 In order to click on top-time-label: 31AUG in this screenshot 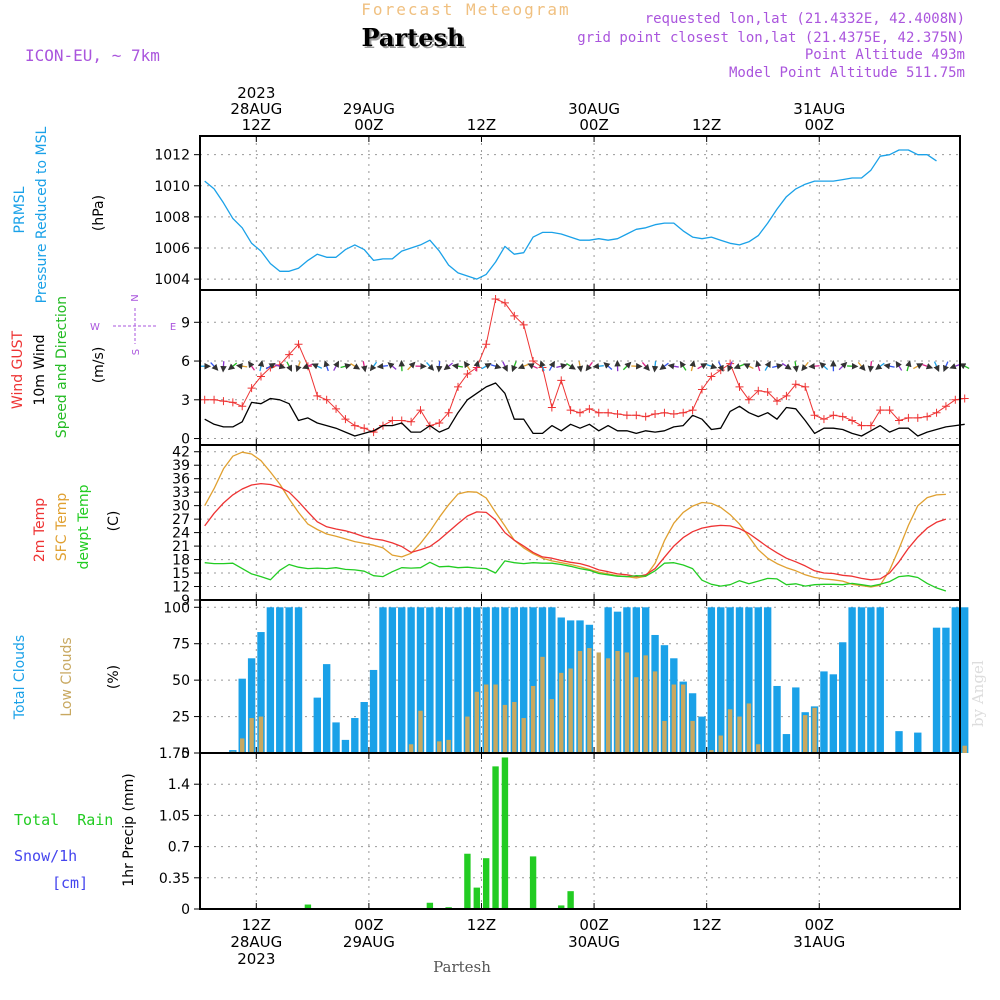, I will do `click(819, 109)`.